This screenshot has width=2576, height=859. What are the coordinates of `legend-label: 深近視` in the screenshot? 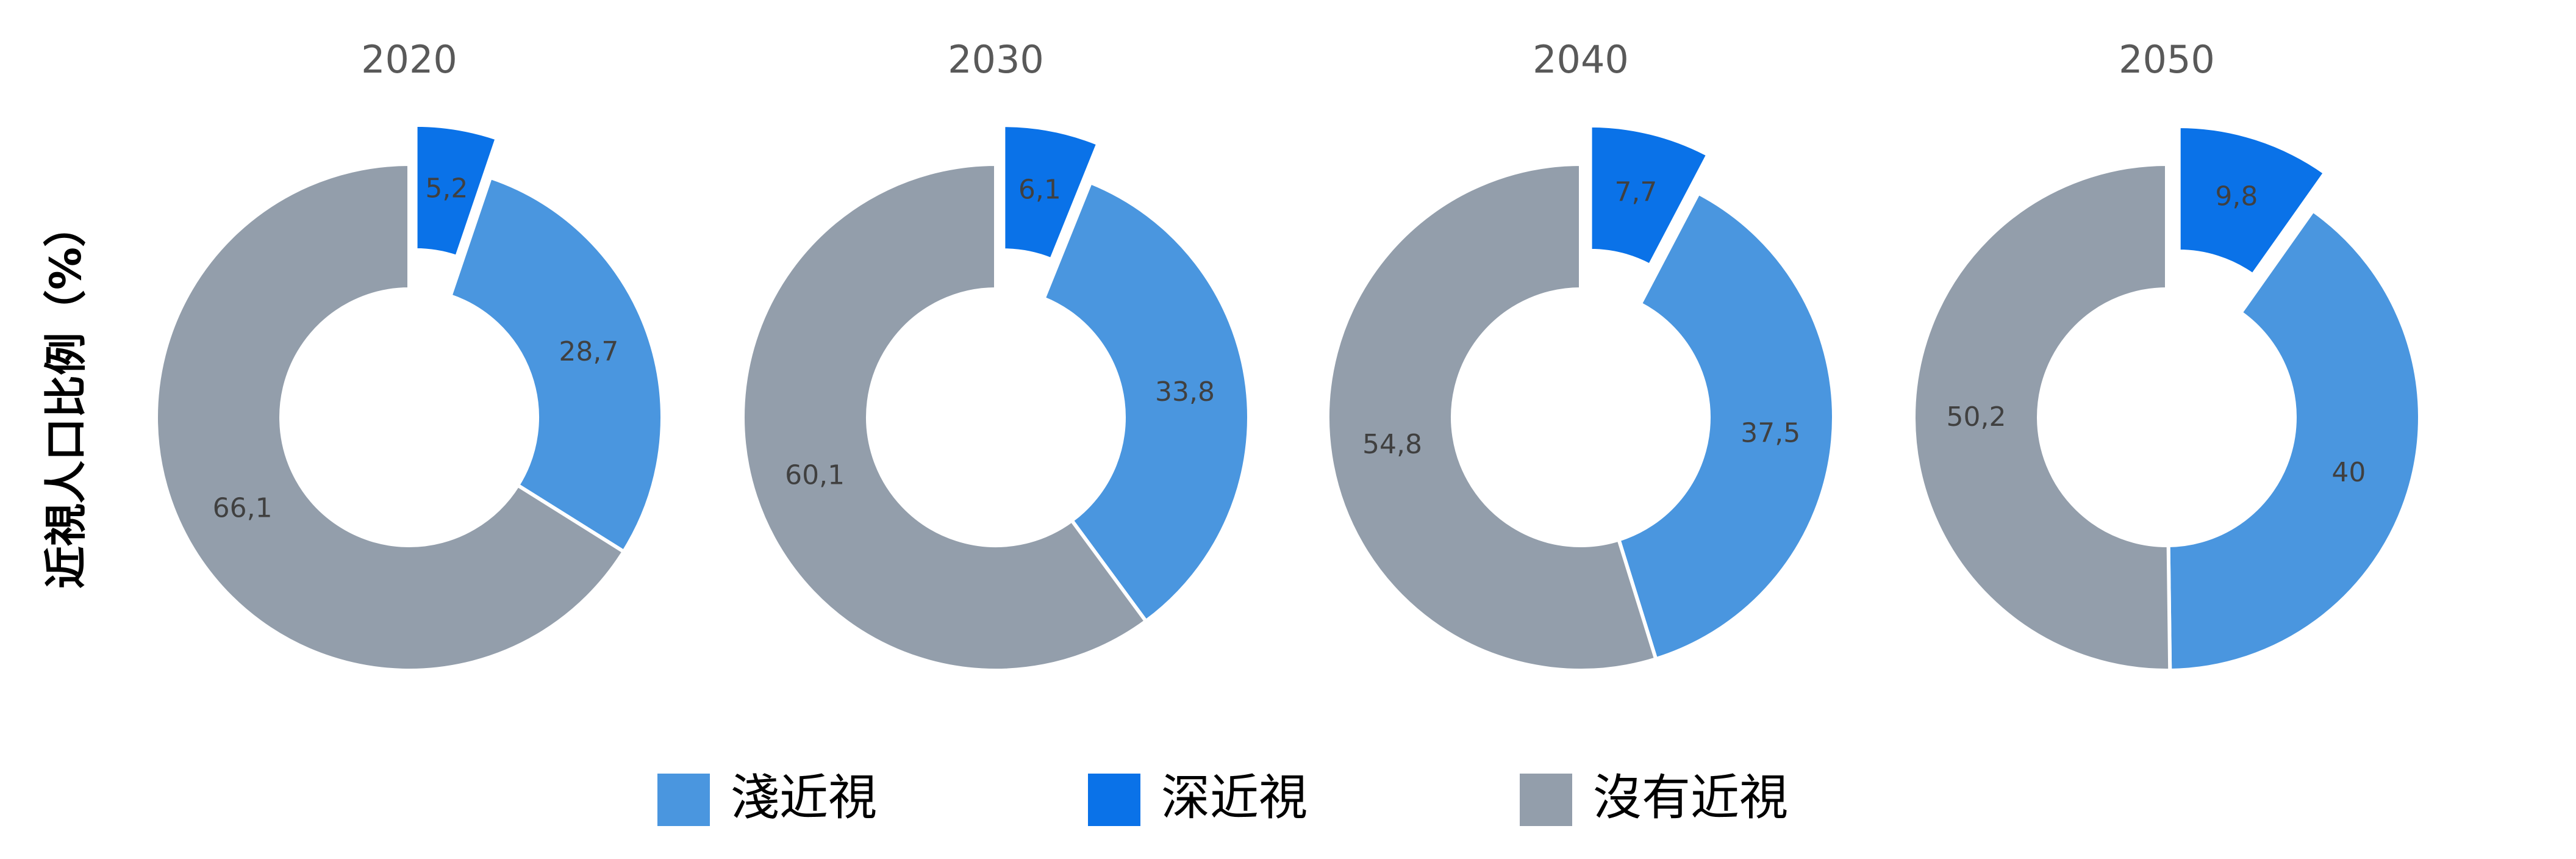 It's located at (1234, 797).